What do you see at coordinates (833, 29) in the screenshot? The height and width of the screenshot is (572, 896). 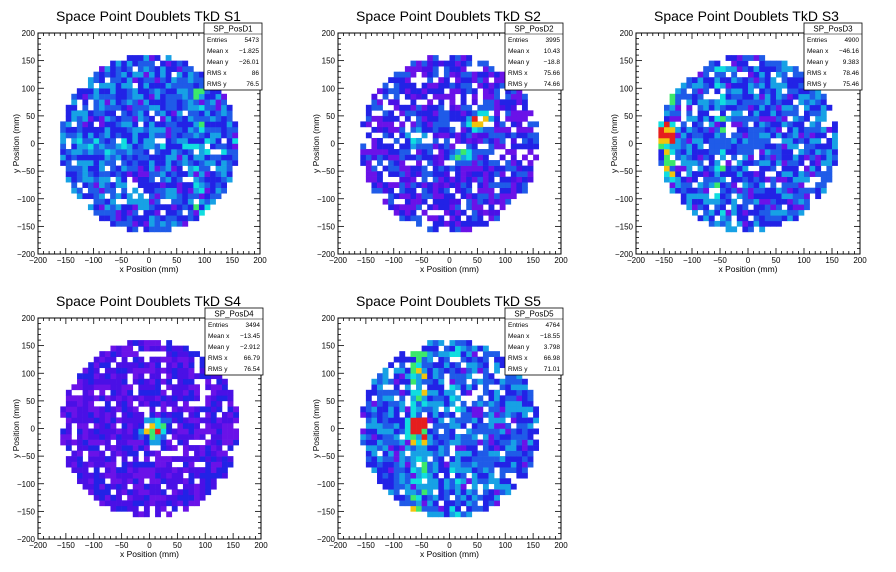 I see `stats-histname: SP_PosD3` at bounding box center [833, 29].